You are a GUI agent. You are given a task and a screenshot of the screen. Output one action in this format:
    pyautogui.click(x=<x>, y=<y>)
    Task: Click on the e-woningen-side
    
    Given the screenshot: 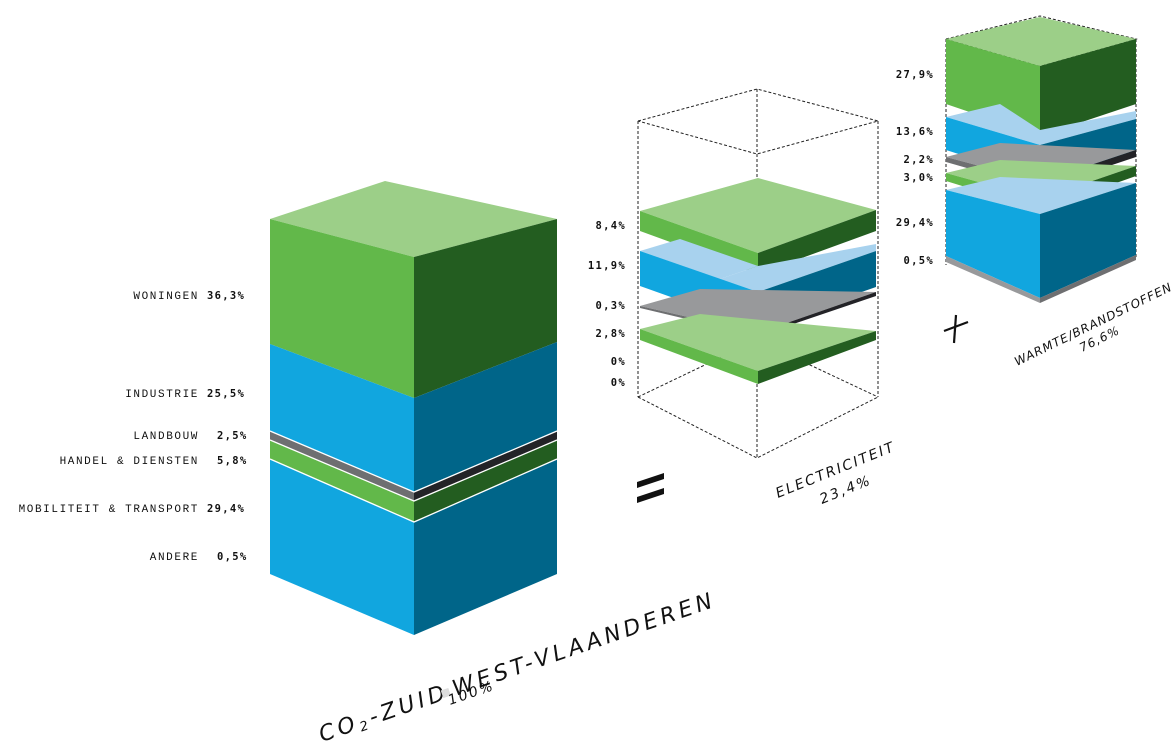 What is the action you would take?
    pyautogui.click(x=817, y=242)
    